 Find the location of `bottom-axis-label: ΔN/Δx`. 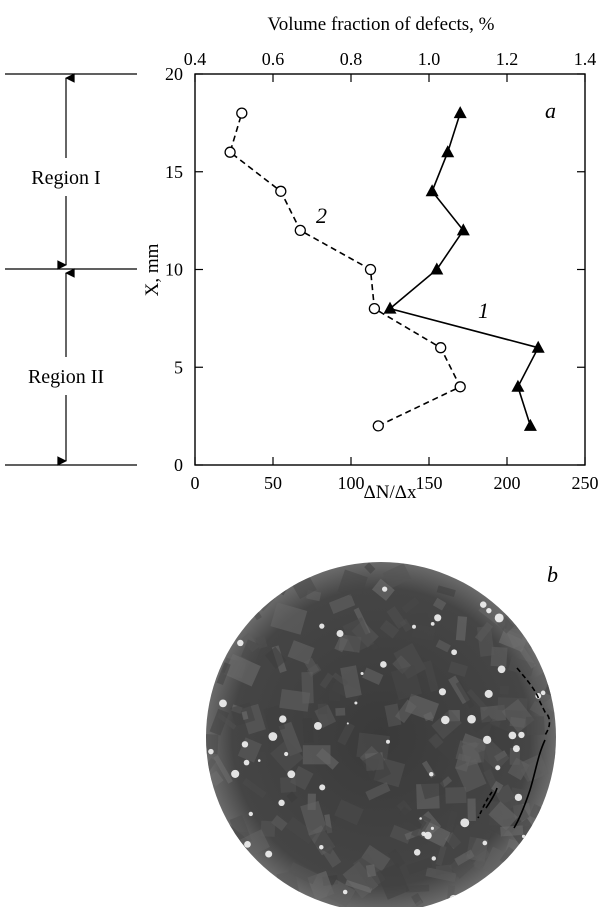

bottom-axis-label: ΔN/Δx is located at coordinates (390, 492).